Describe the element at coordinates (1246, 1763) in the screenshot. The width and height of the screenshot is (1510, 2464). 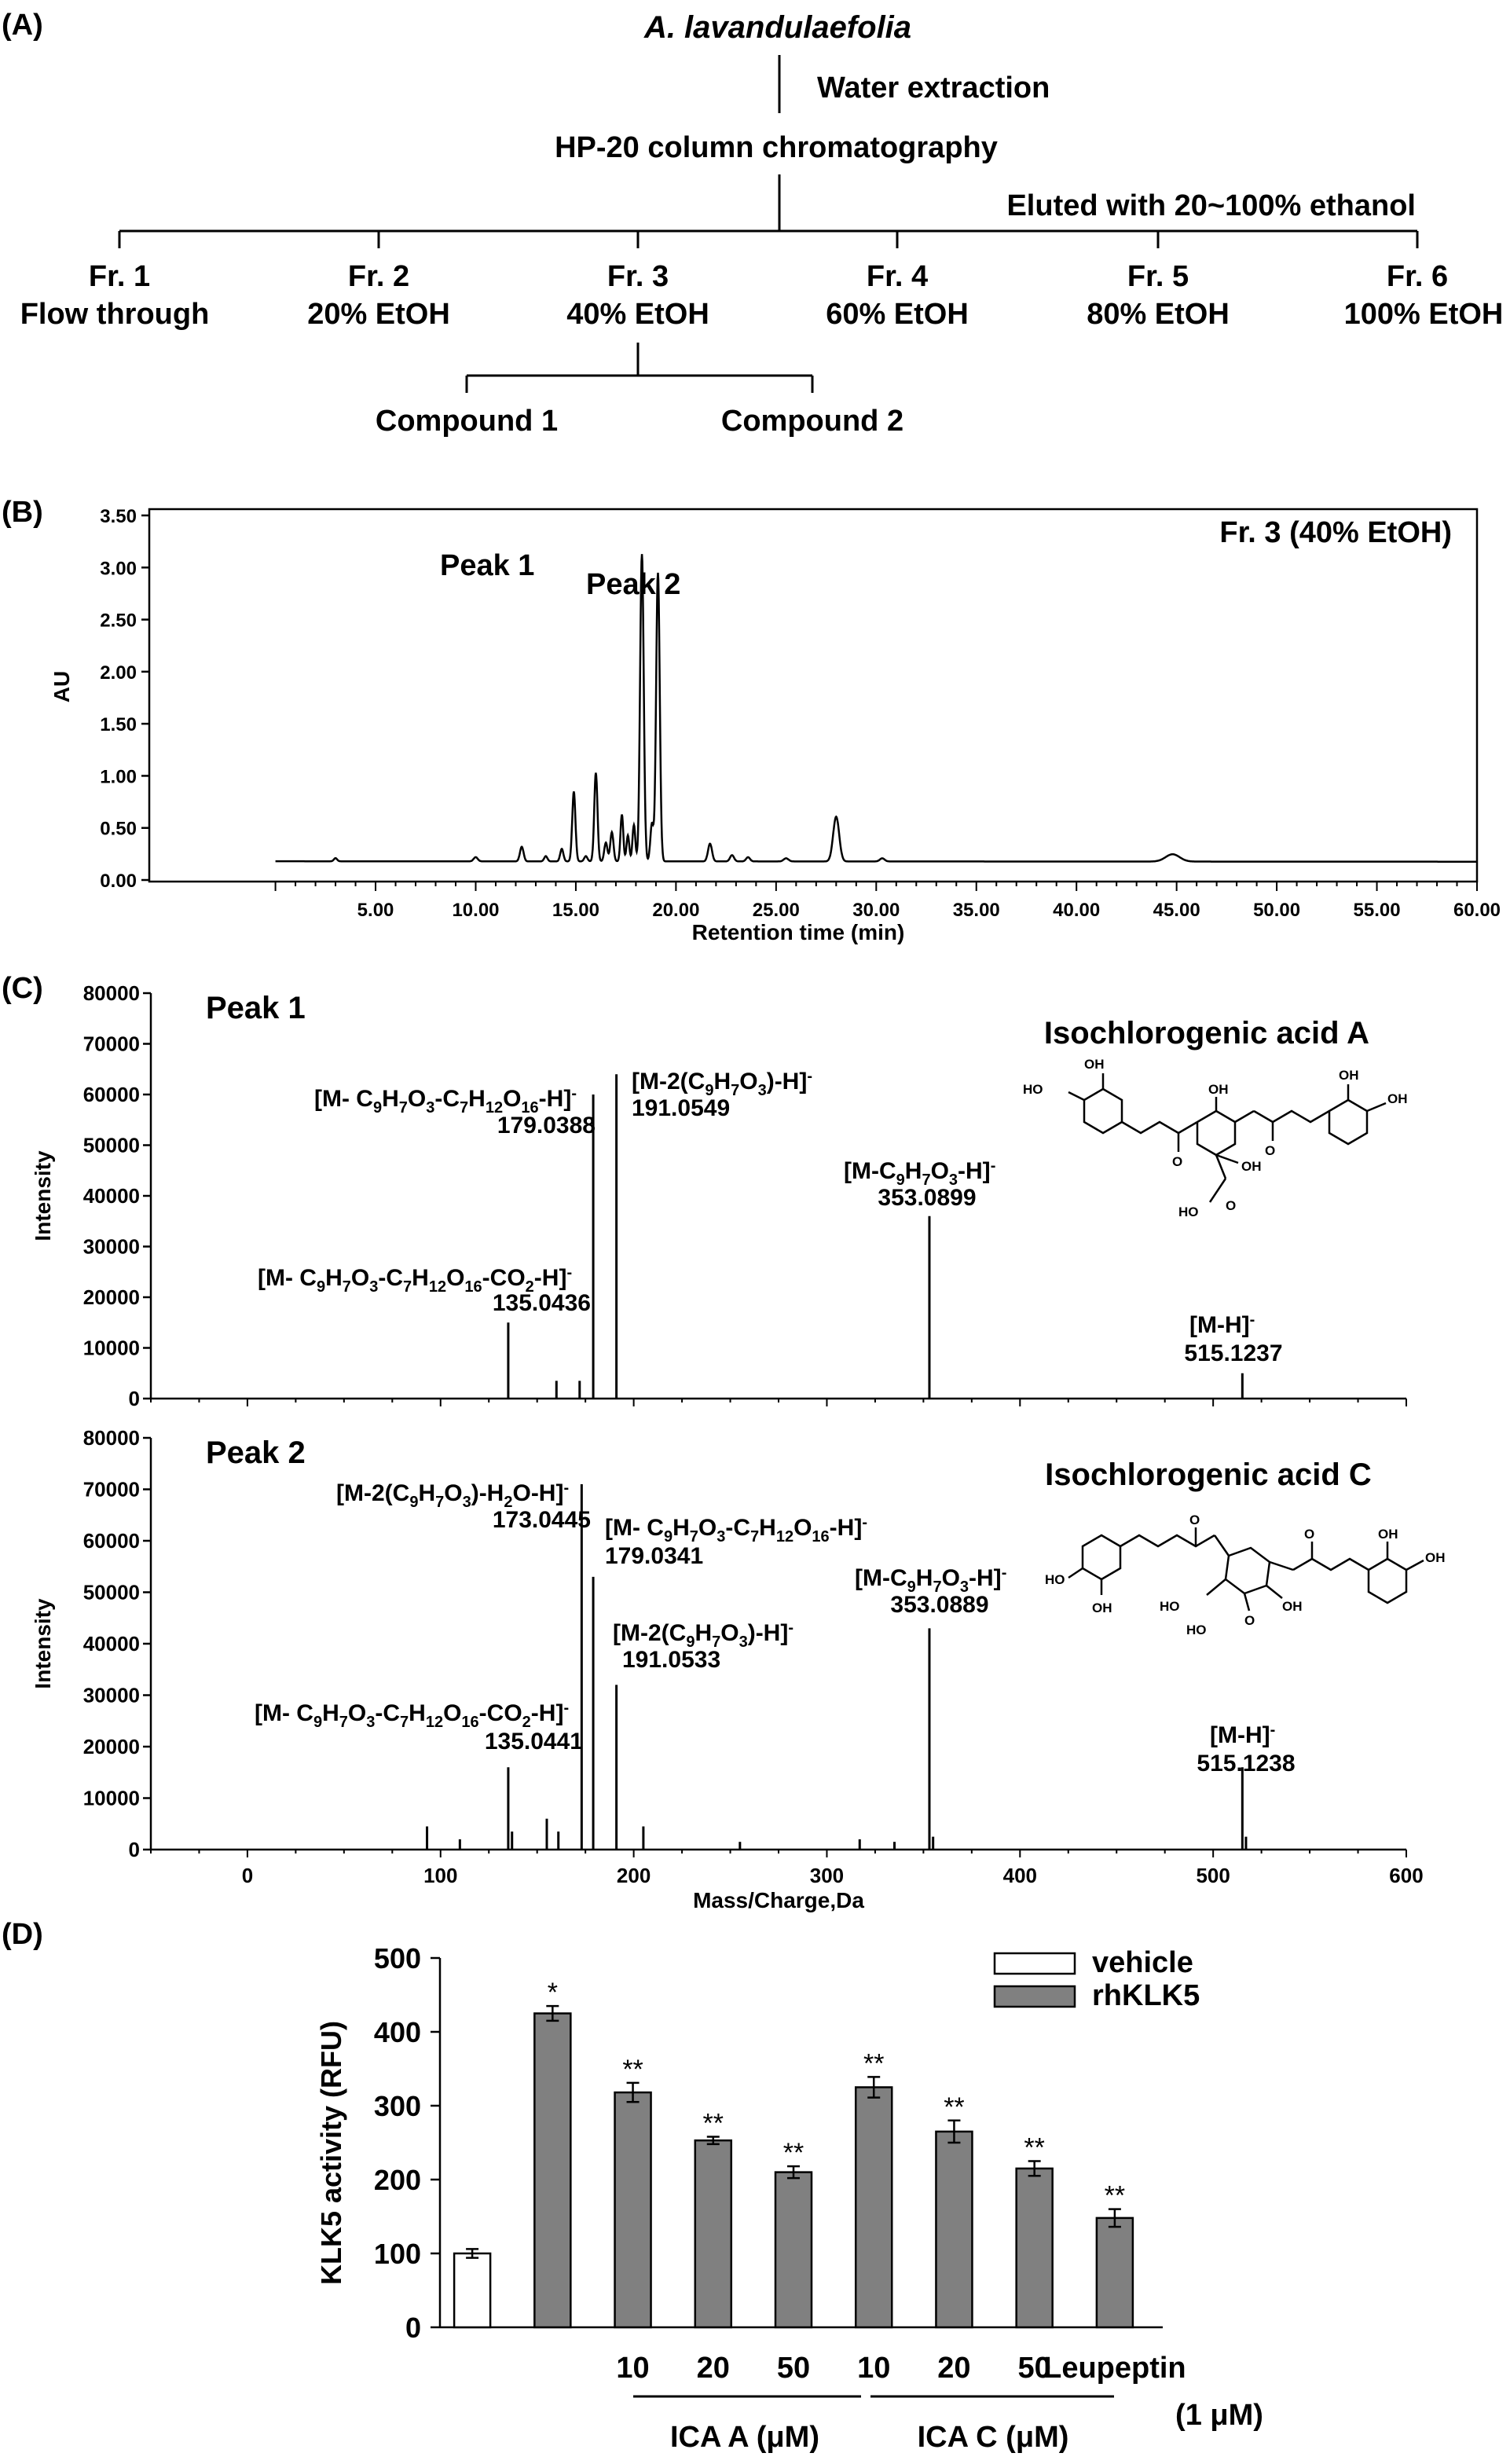
I see `ion-value: 515.1238` at that location.